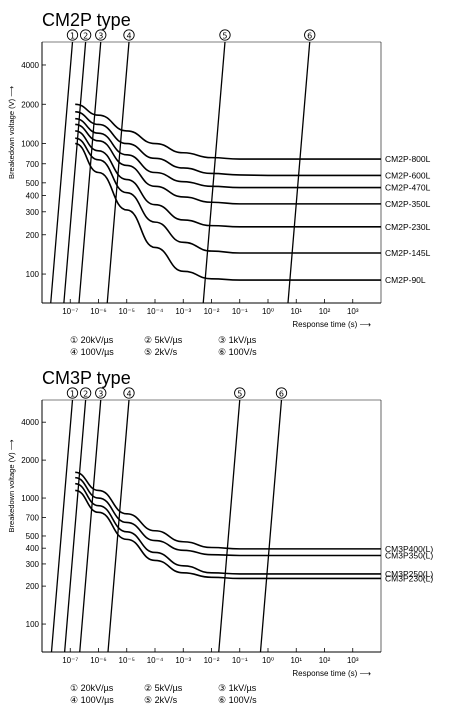  Describe the element at coordinates (409, 555) in the screenshot. I see `series-label: CM3P350(L)` at that location.